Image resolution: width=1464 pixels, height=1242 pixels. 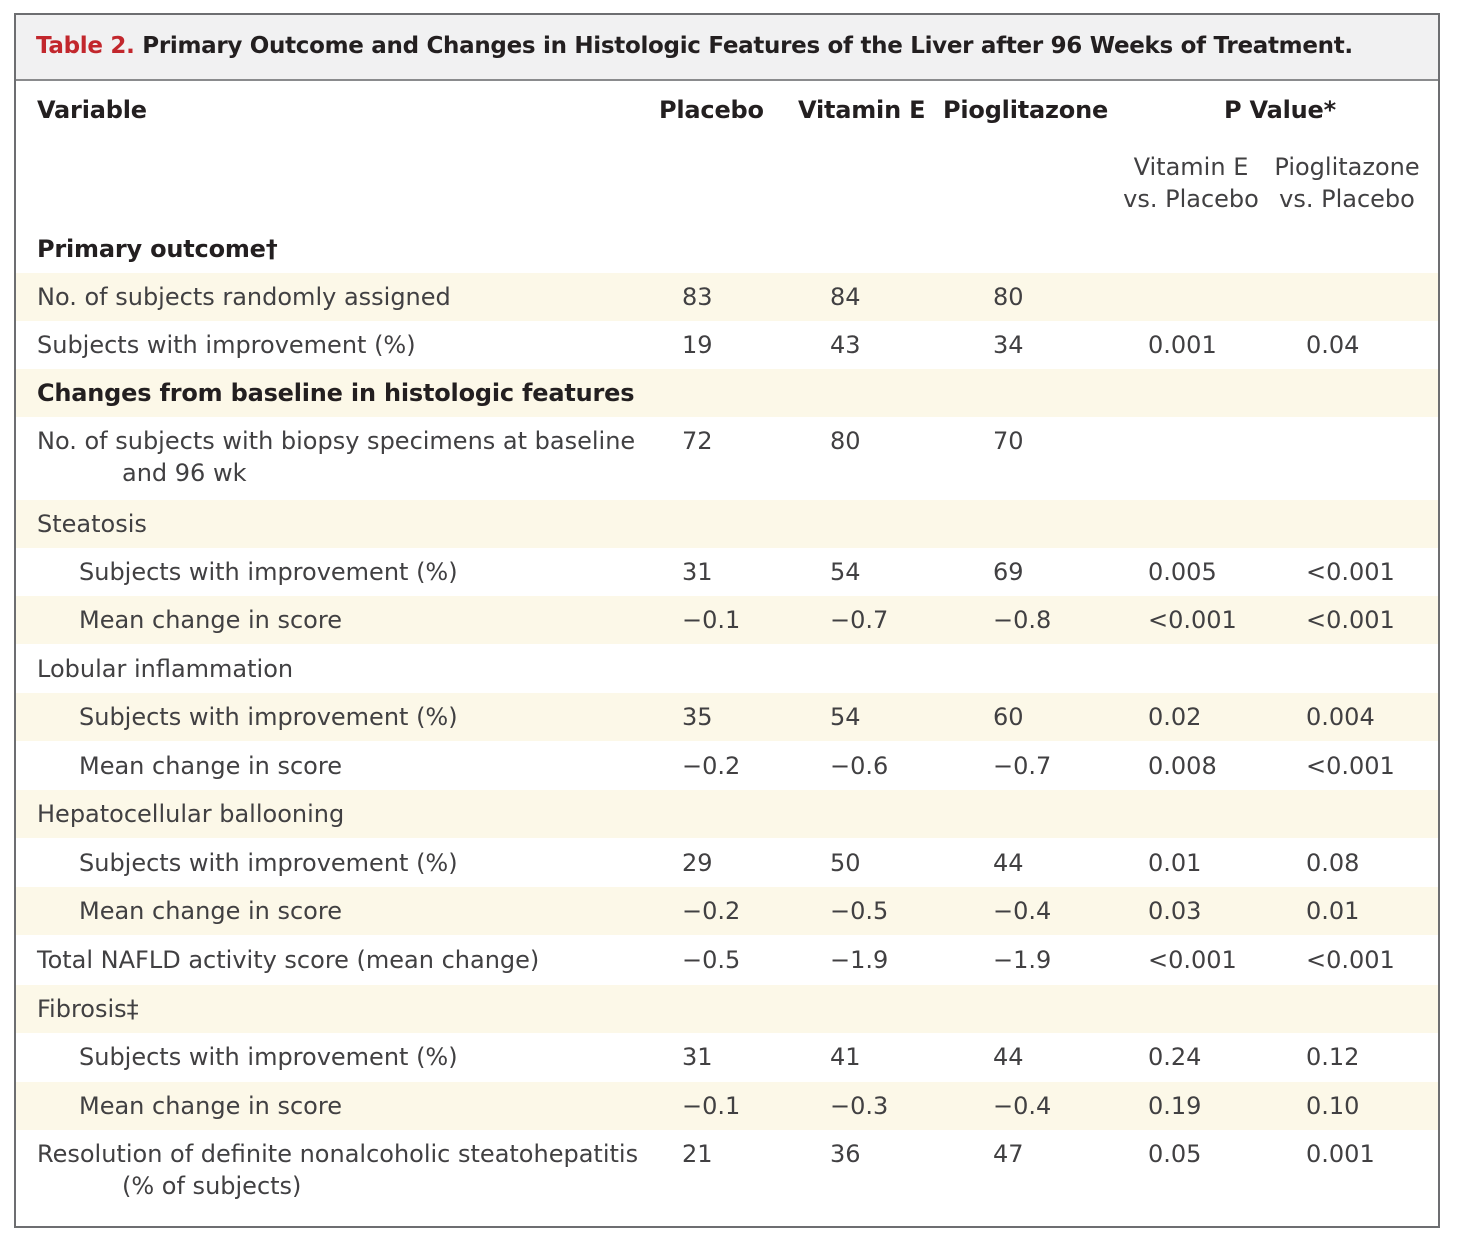 What do you see at coordinates (85, 46) in the screenshot?
I see `table-number: Table 2.` at bounding box center [85, 46].